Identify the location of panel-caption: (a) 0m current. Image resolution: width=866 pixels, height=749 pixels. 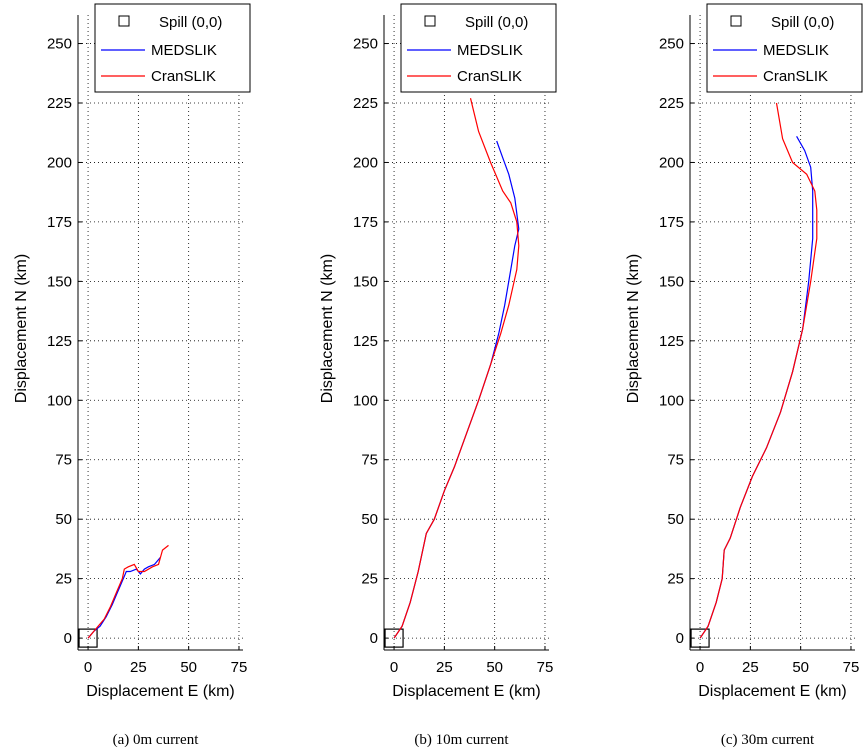
(156, 740).